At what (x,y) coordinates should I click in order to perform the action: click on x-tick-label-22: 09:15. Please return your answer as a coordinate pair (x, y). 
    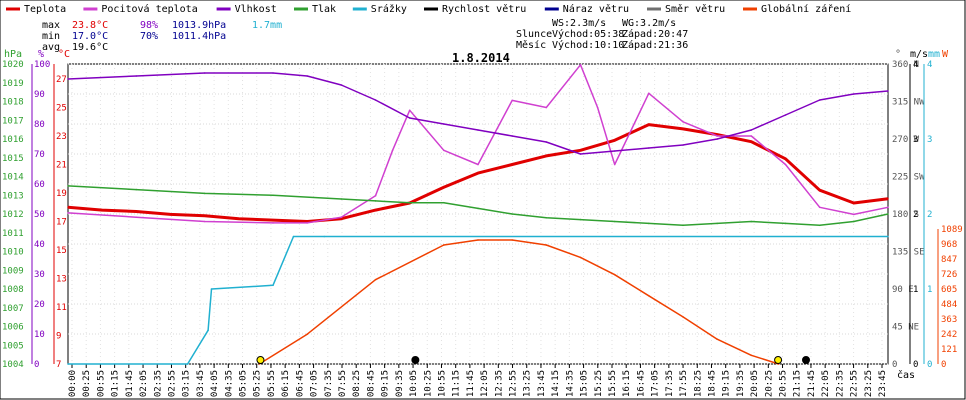
    Looking at the image, I should click on (386, 383).